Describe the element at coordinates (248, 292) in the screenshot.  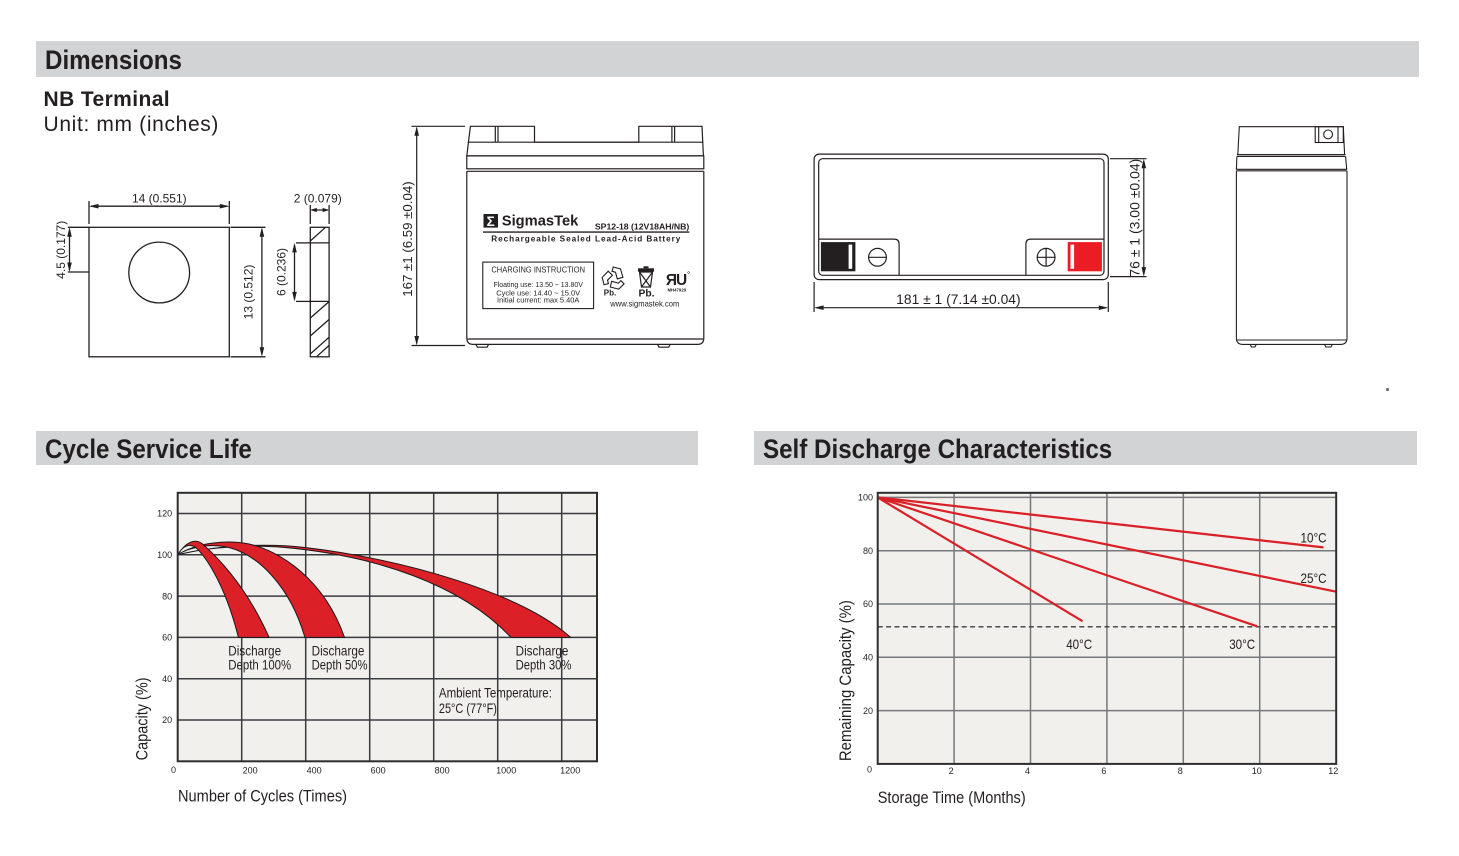
I see `svg-text: 13 (0.512)` at that location.